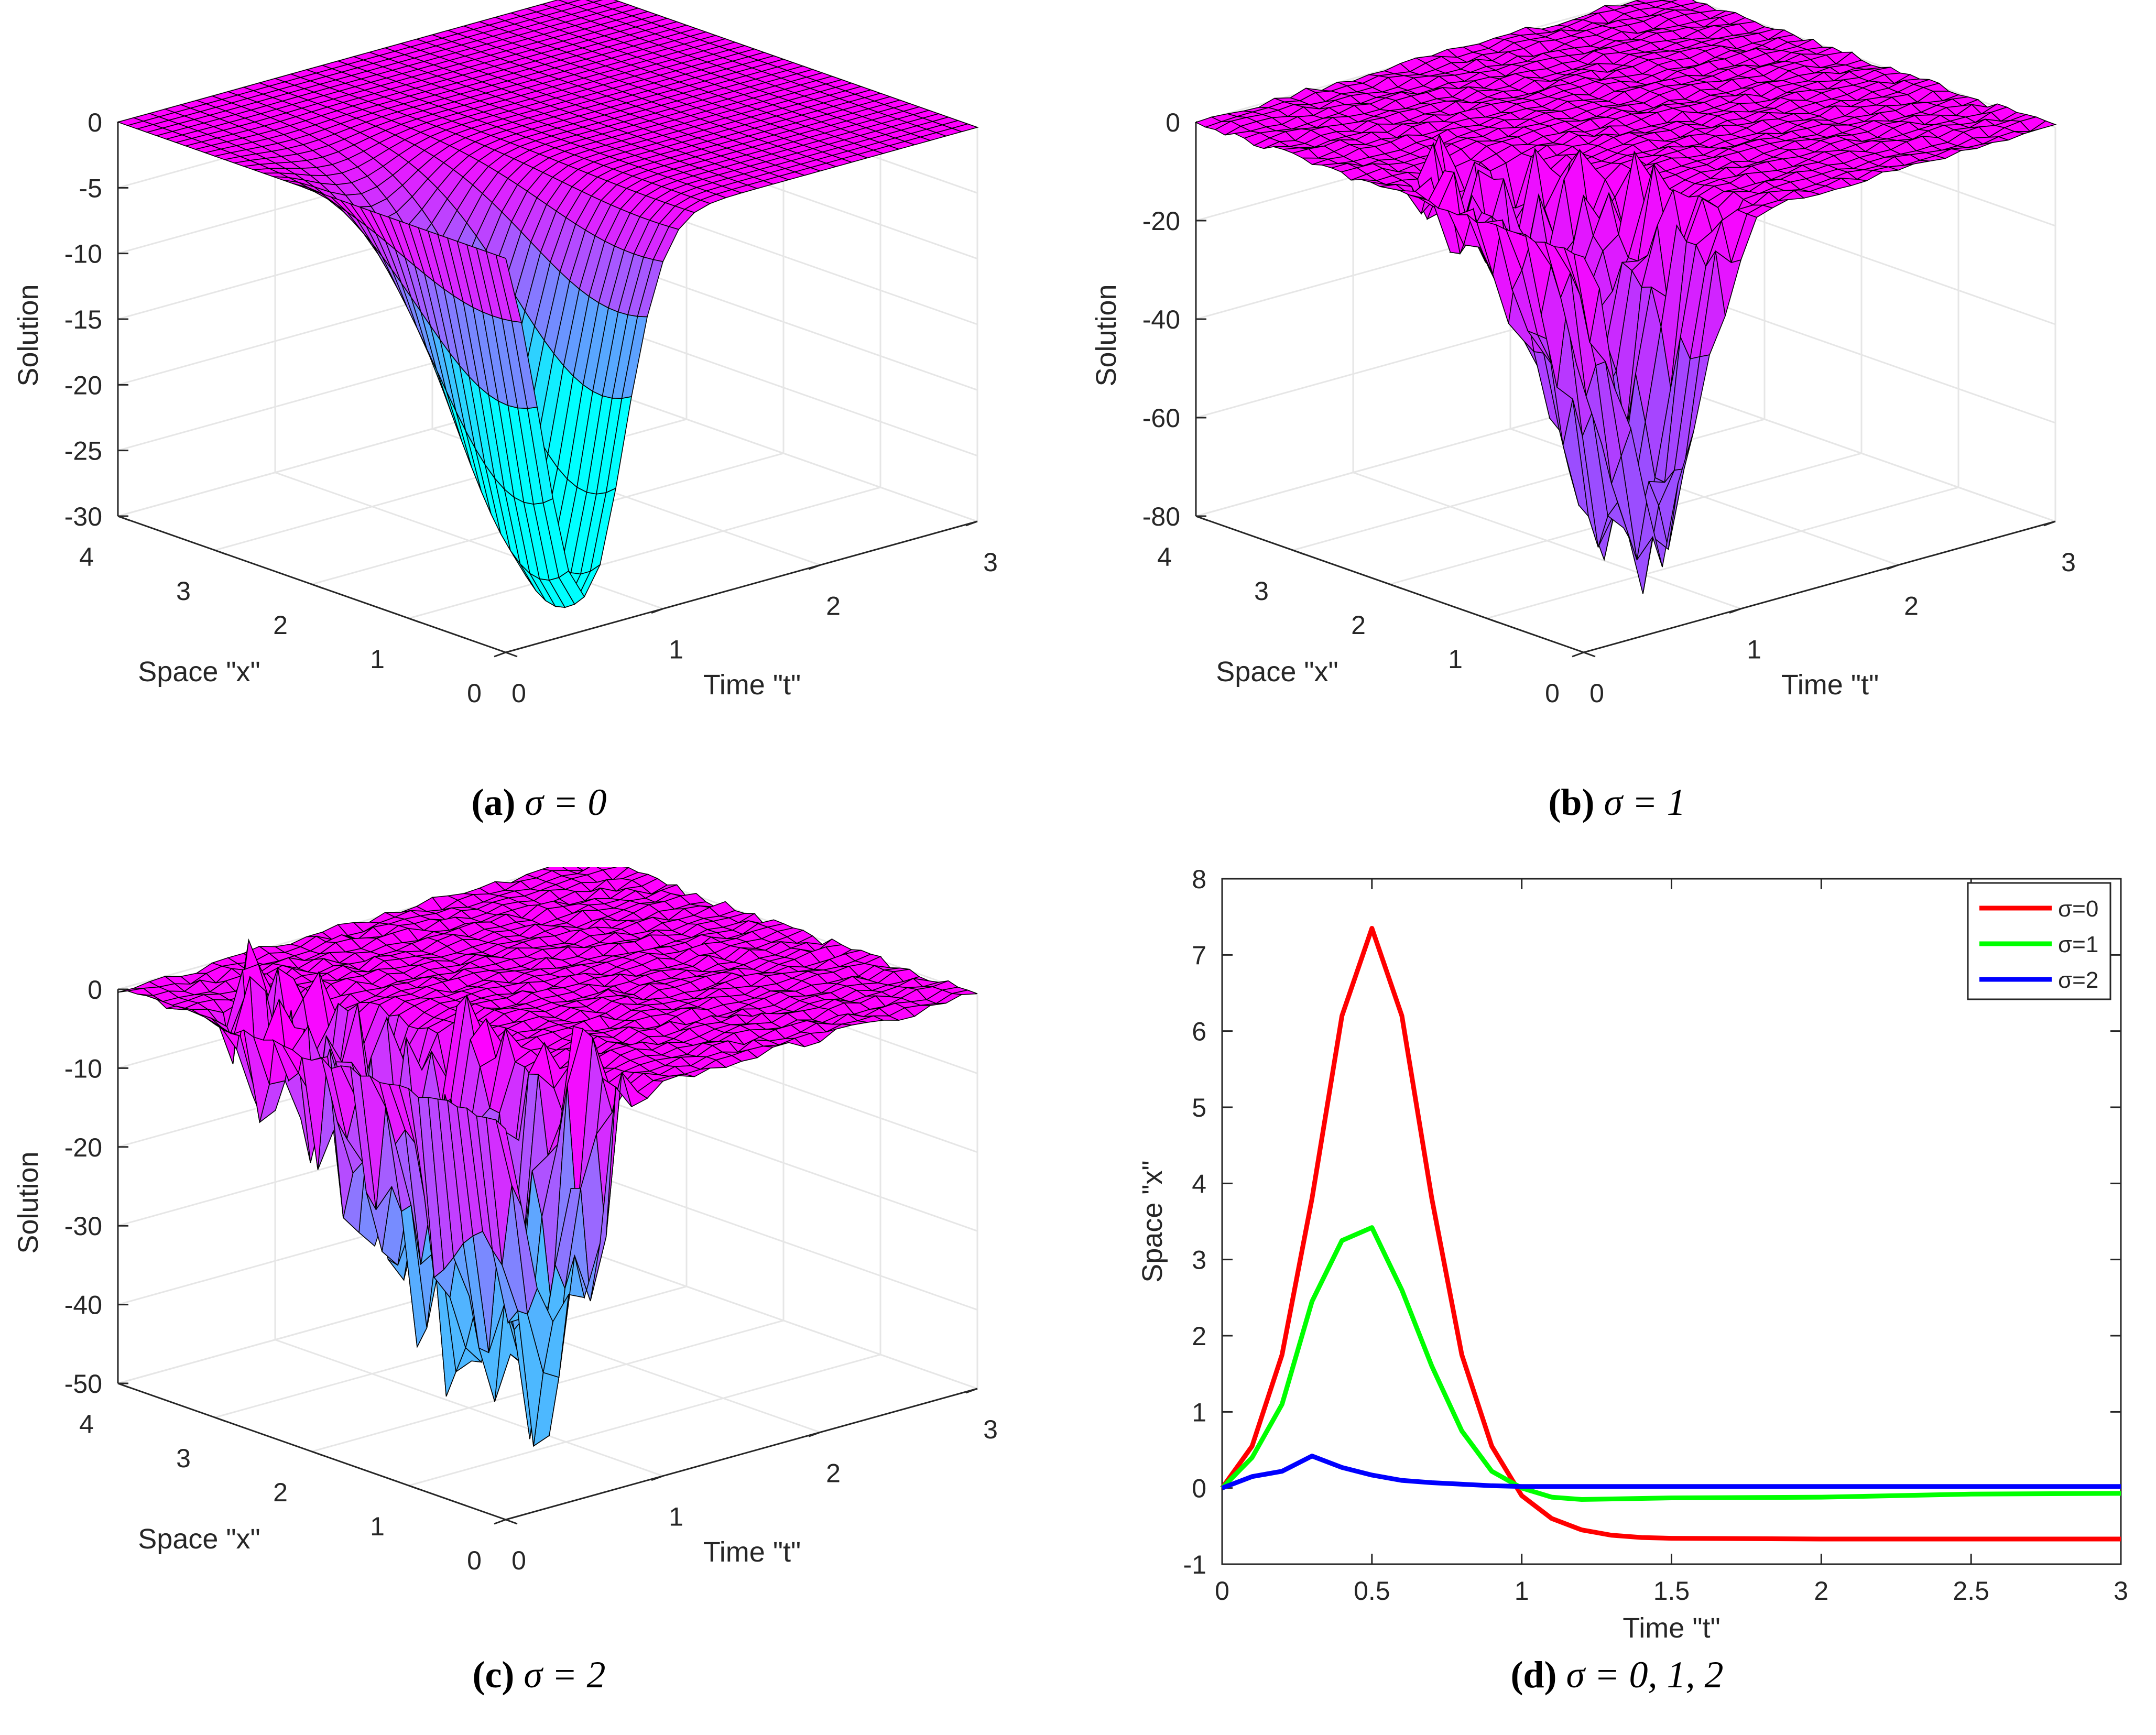 The image size is (2156, 1735). What do you see at coordinates (1571, 802) in the screenshot?
I see `caption-b-label: (b)` at bounding box center [1571, 802].